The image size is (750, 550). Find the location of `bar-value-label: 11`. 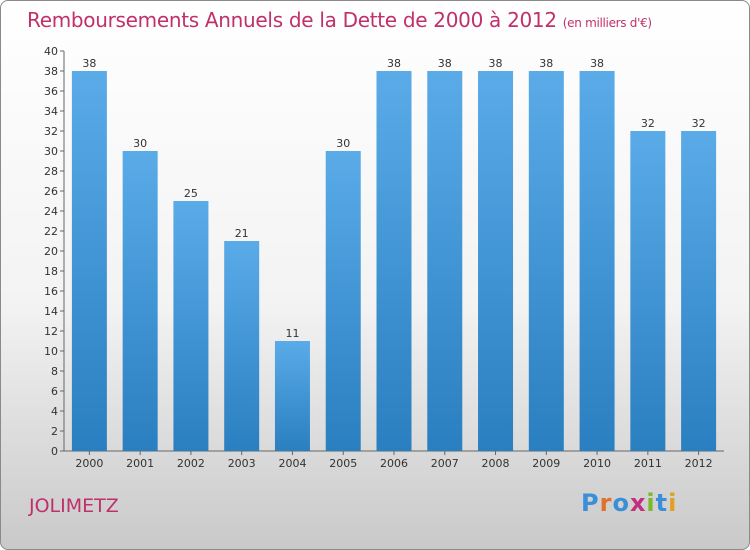

bar-value-label: 11 is located at coordinates (292, 333).